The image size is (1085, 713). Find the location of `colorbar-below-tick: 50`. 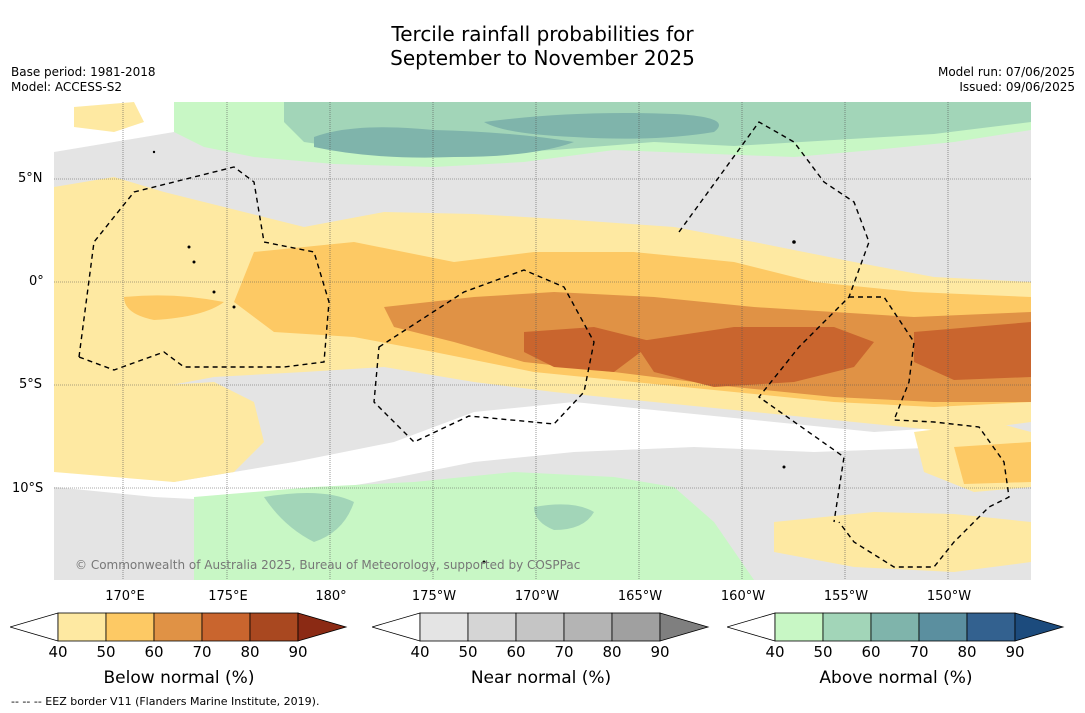

colorbar-below-tick: 50 is located at coordinates (106, 652).